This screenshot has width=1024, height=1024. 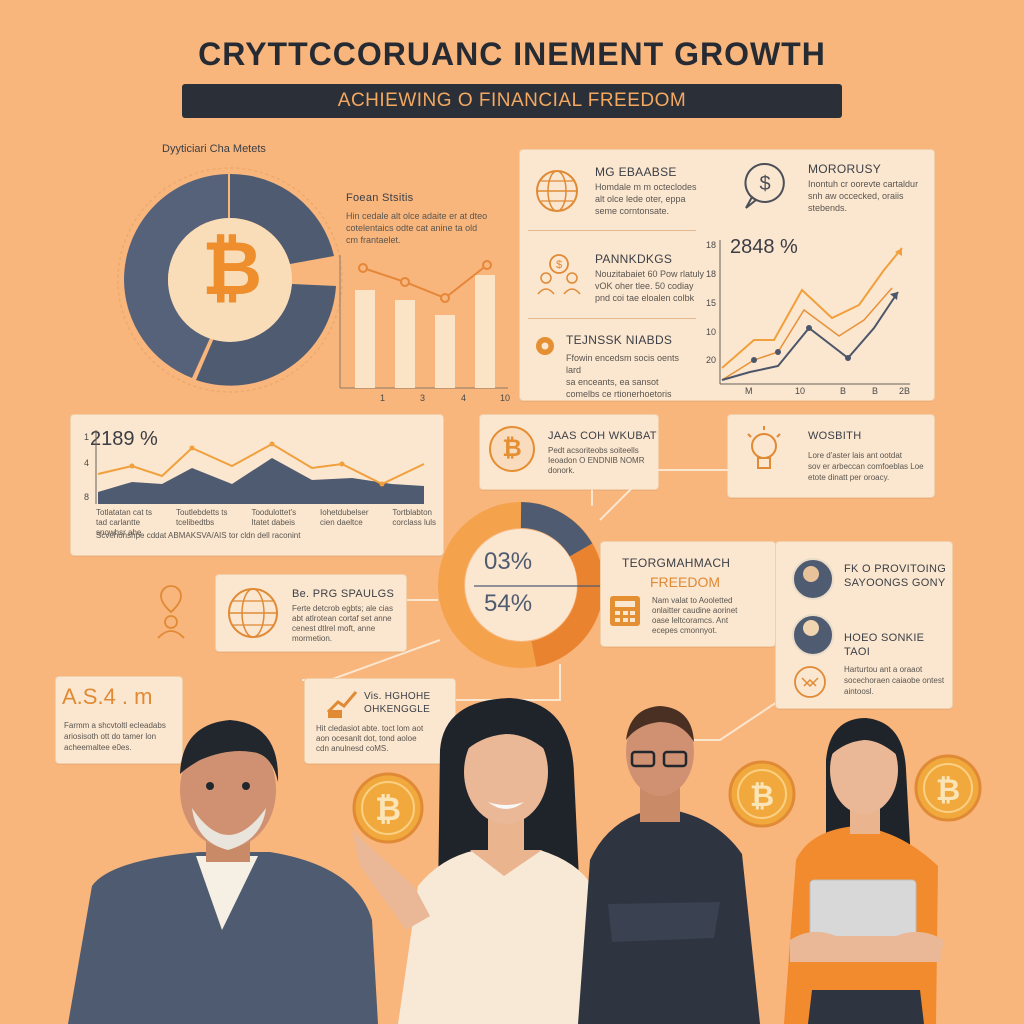 What do you see at coordinates (810, 682) in the screenshot?
I see `handshake-icon` at bounding box center [810, 682].